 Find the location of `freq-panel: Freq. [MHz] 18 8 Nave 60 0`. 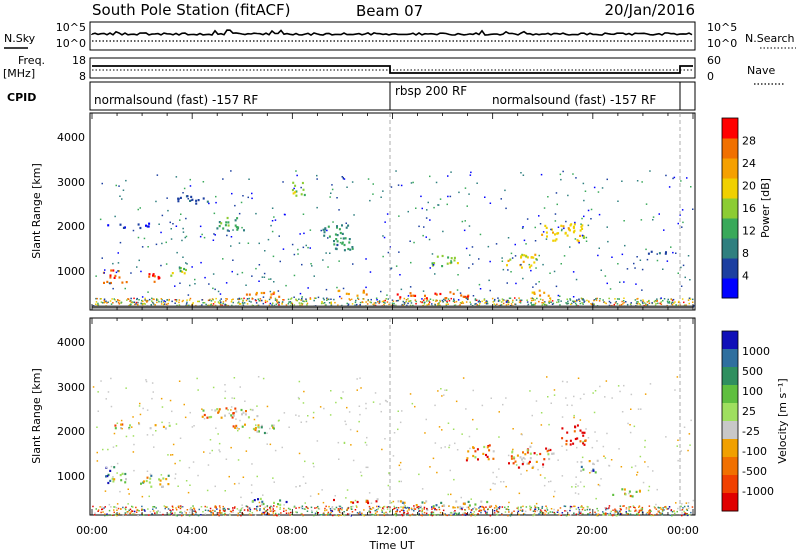

freq-panel: Freq. [MHz] 18 8 Nave 60 0 is located at coordinates (393, 69).